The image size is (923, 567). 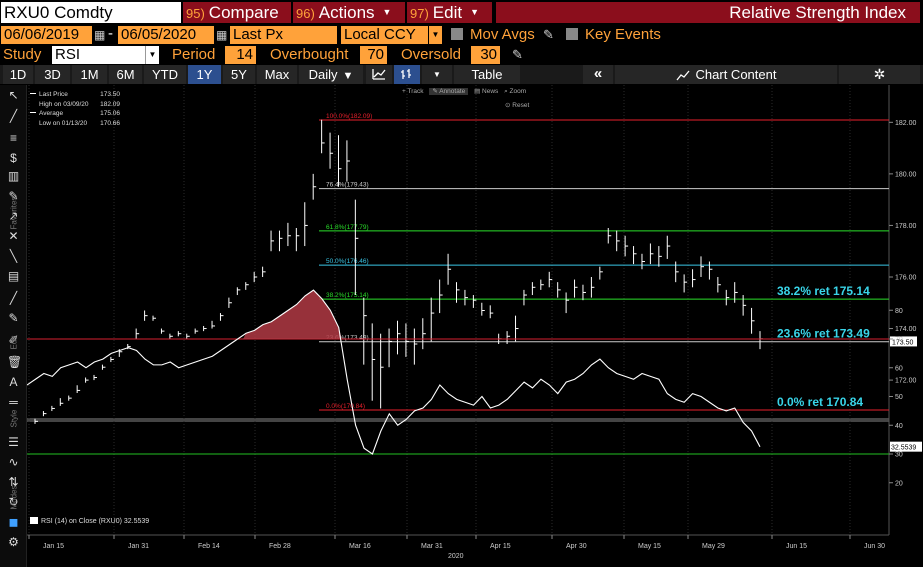 What do you see at coordinates (98, 55) in the screenshot?
I see `study-select: RSI` at bounding box center [98, 55].